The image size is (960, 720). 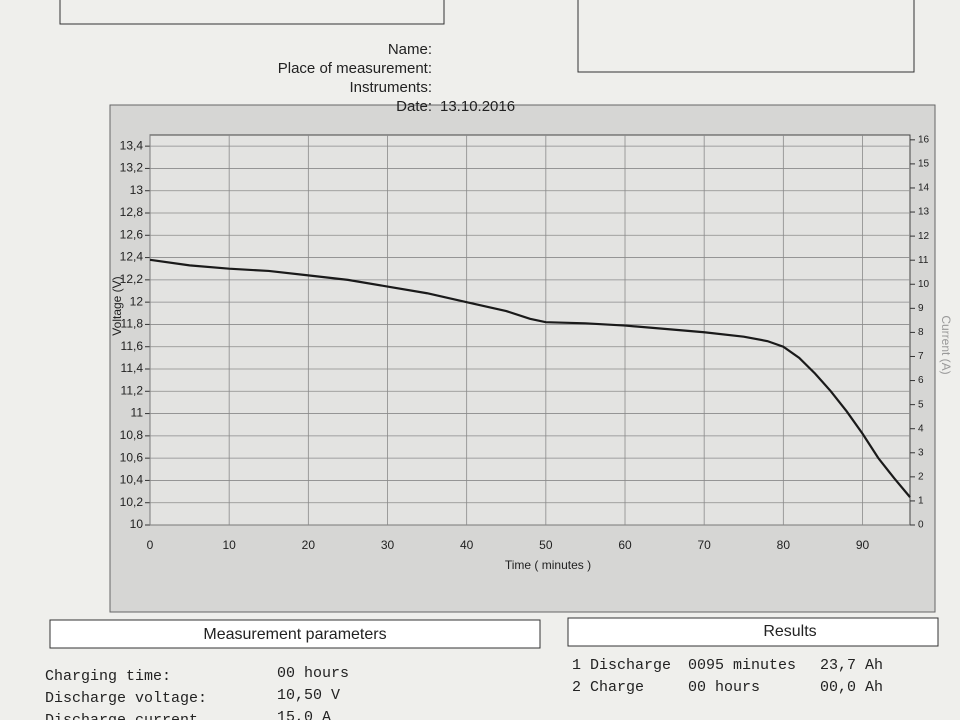 I want to click on y2-tick-label: 4, so click(x=921, y=428).